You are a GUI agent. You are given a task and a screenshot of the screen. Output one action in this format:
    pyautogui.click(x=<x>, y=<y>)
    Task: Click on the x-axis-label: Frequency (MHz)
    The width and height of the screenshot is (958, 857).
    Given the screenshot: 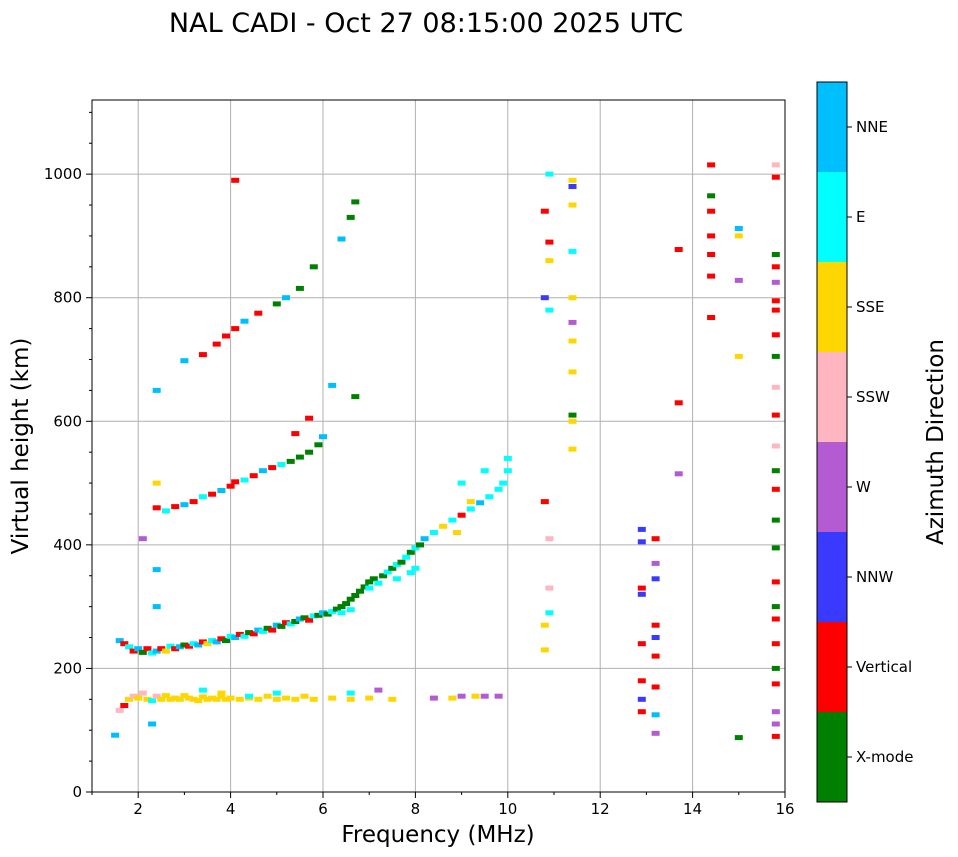 What is the action you would take?
    pyautogui.click(x=437, y=835)
    